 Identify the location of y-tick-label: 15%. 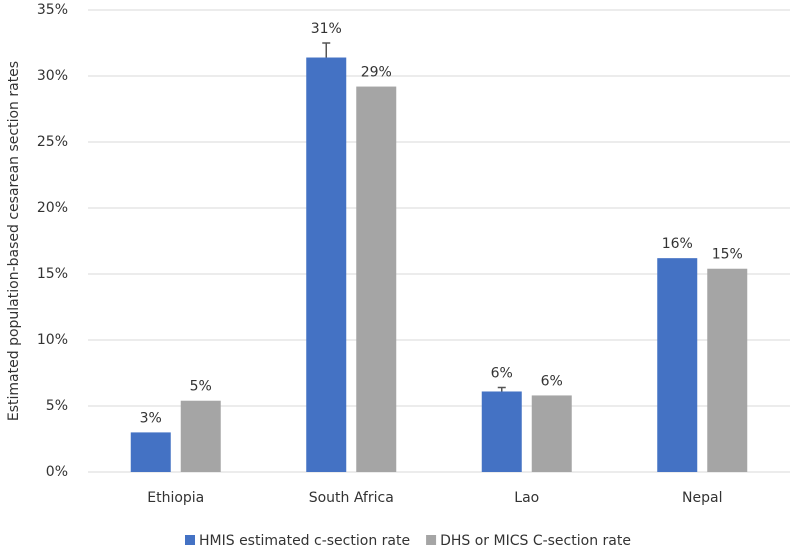
(52, 274).